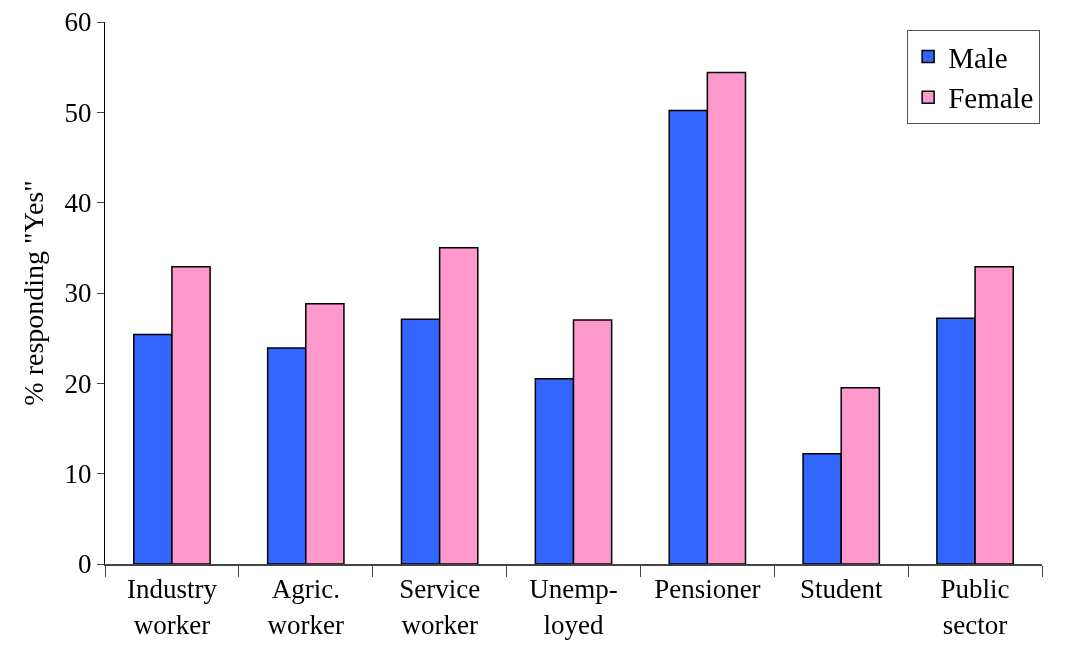 This screenshot has width=1067, height=649. Describe the element at coordinates (78, 203) in the screenshot. I see `y-tick-label: 40` at that location.